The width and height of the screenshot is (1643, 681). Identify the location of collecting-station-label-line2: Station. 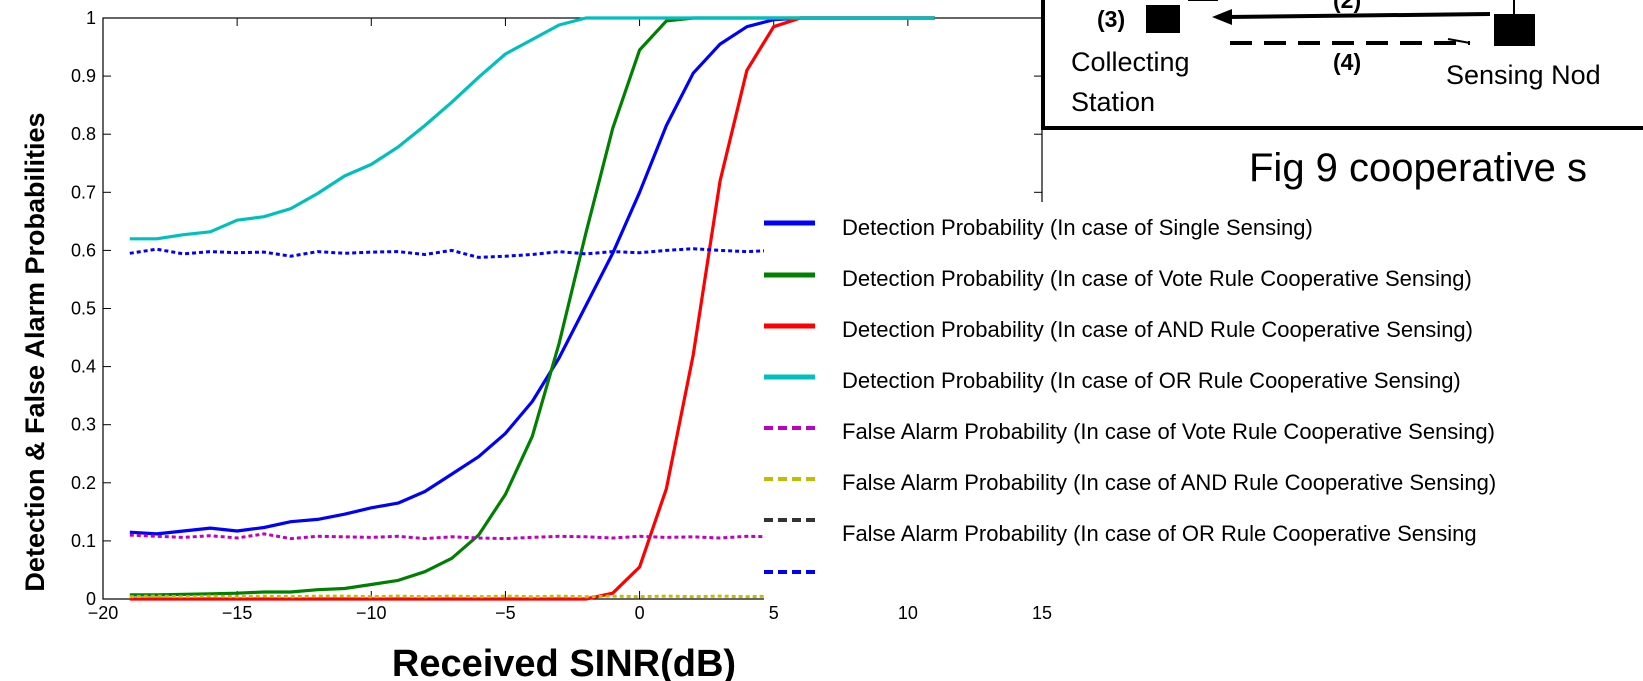
(1113, 102).